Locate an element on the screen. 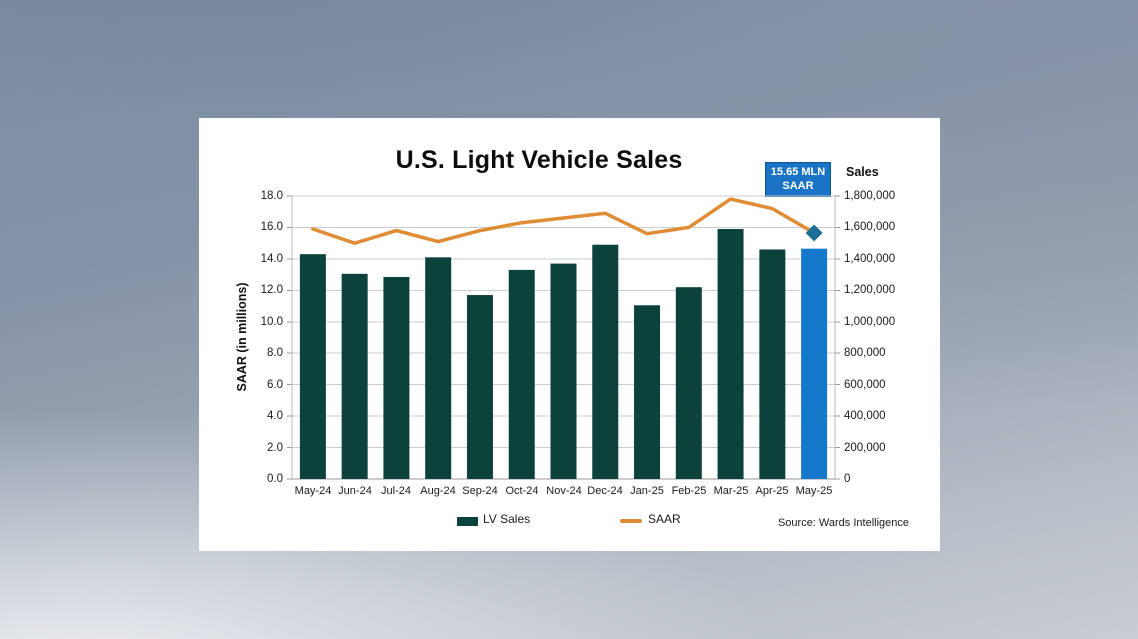 Image resolution: width=1138 pixels, height=639 pixels. right-axis-title: Sales is located at coordinates (862, 172).